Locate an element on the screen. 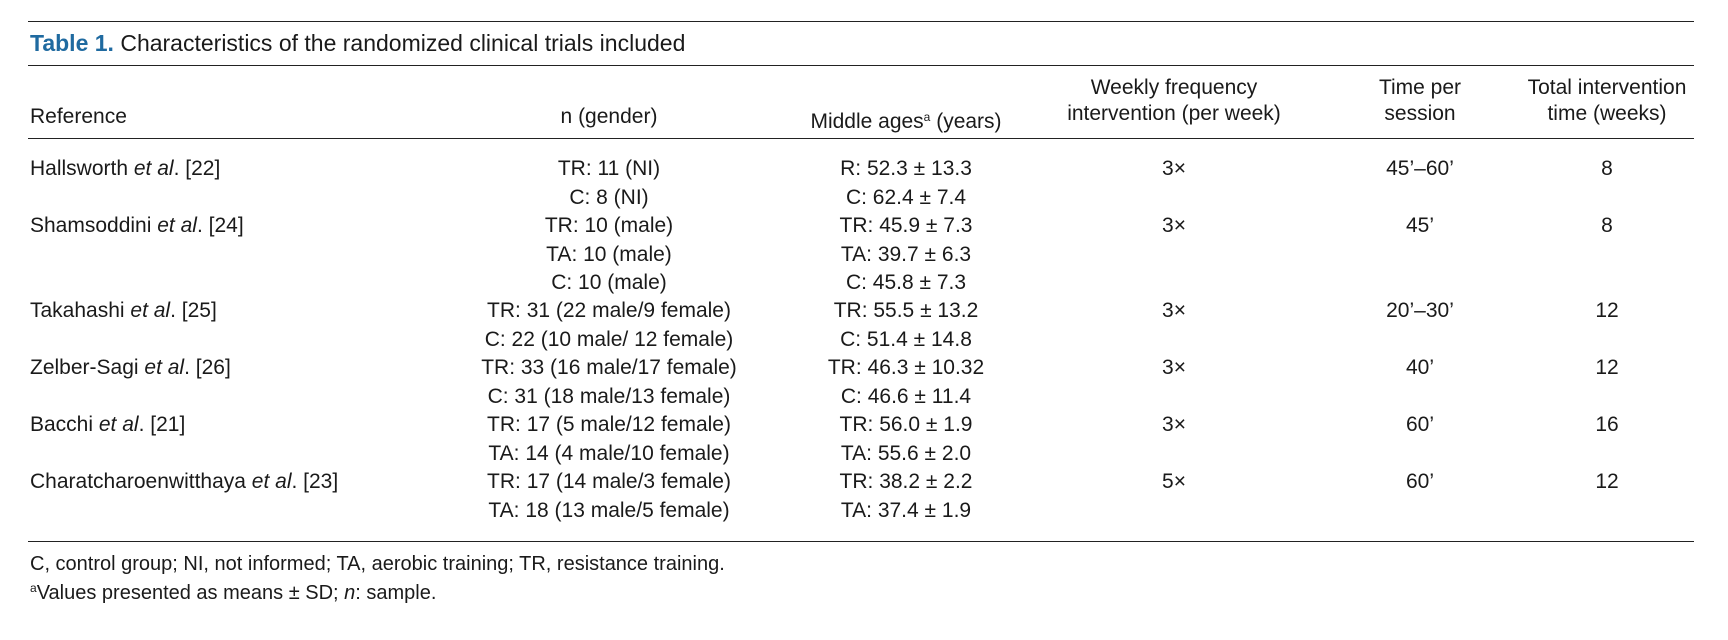  header-n-gender: n (gender) is located at coordinates (609, 116).